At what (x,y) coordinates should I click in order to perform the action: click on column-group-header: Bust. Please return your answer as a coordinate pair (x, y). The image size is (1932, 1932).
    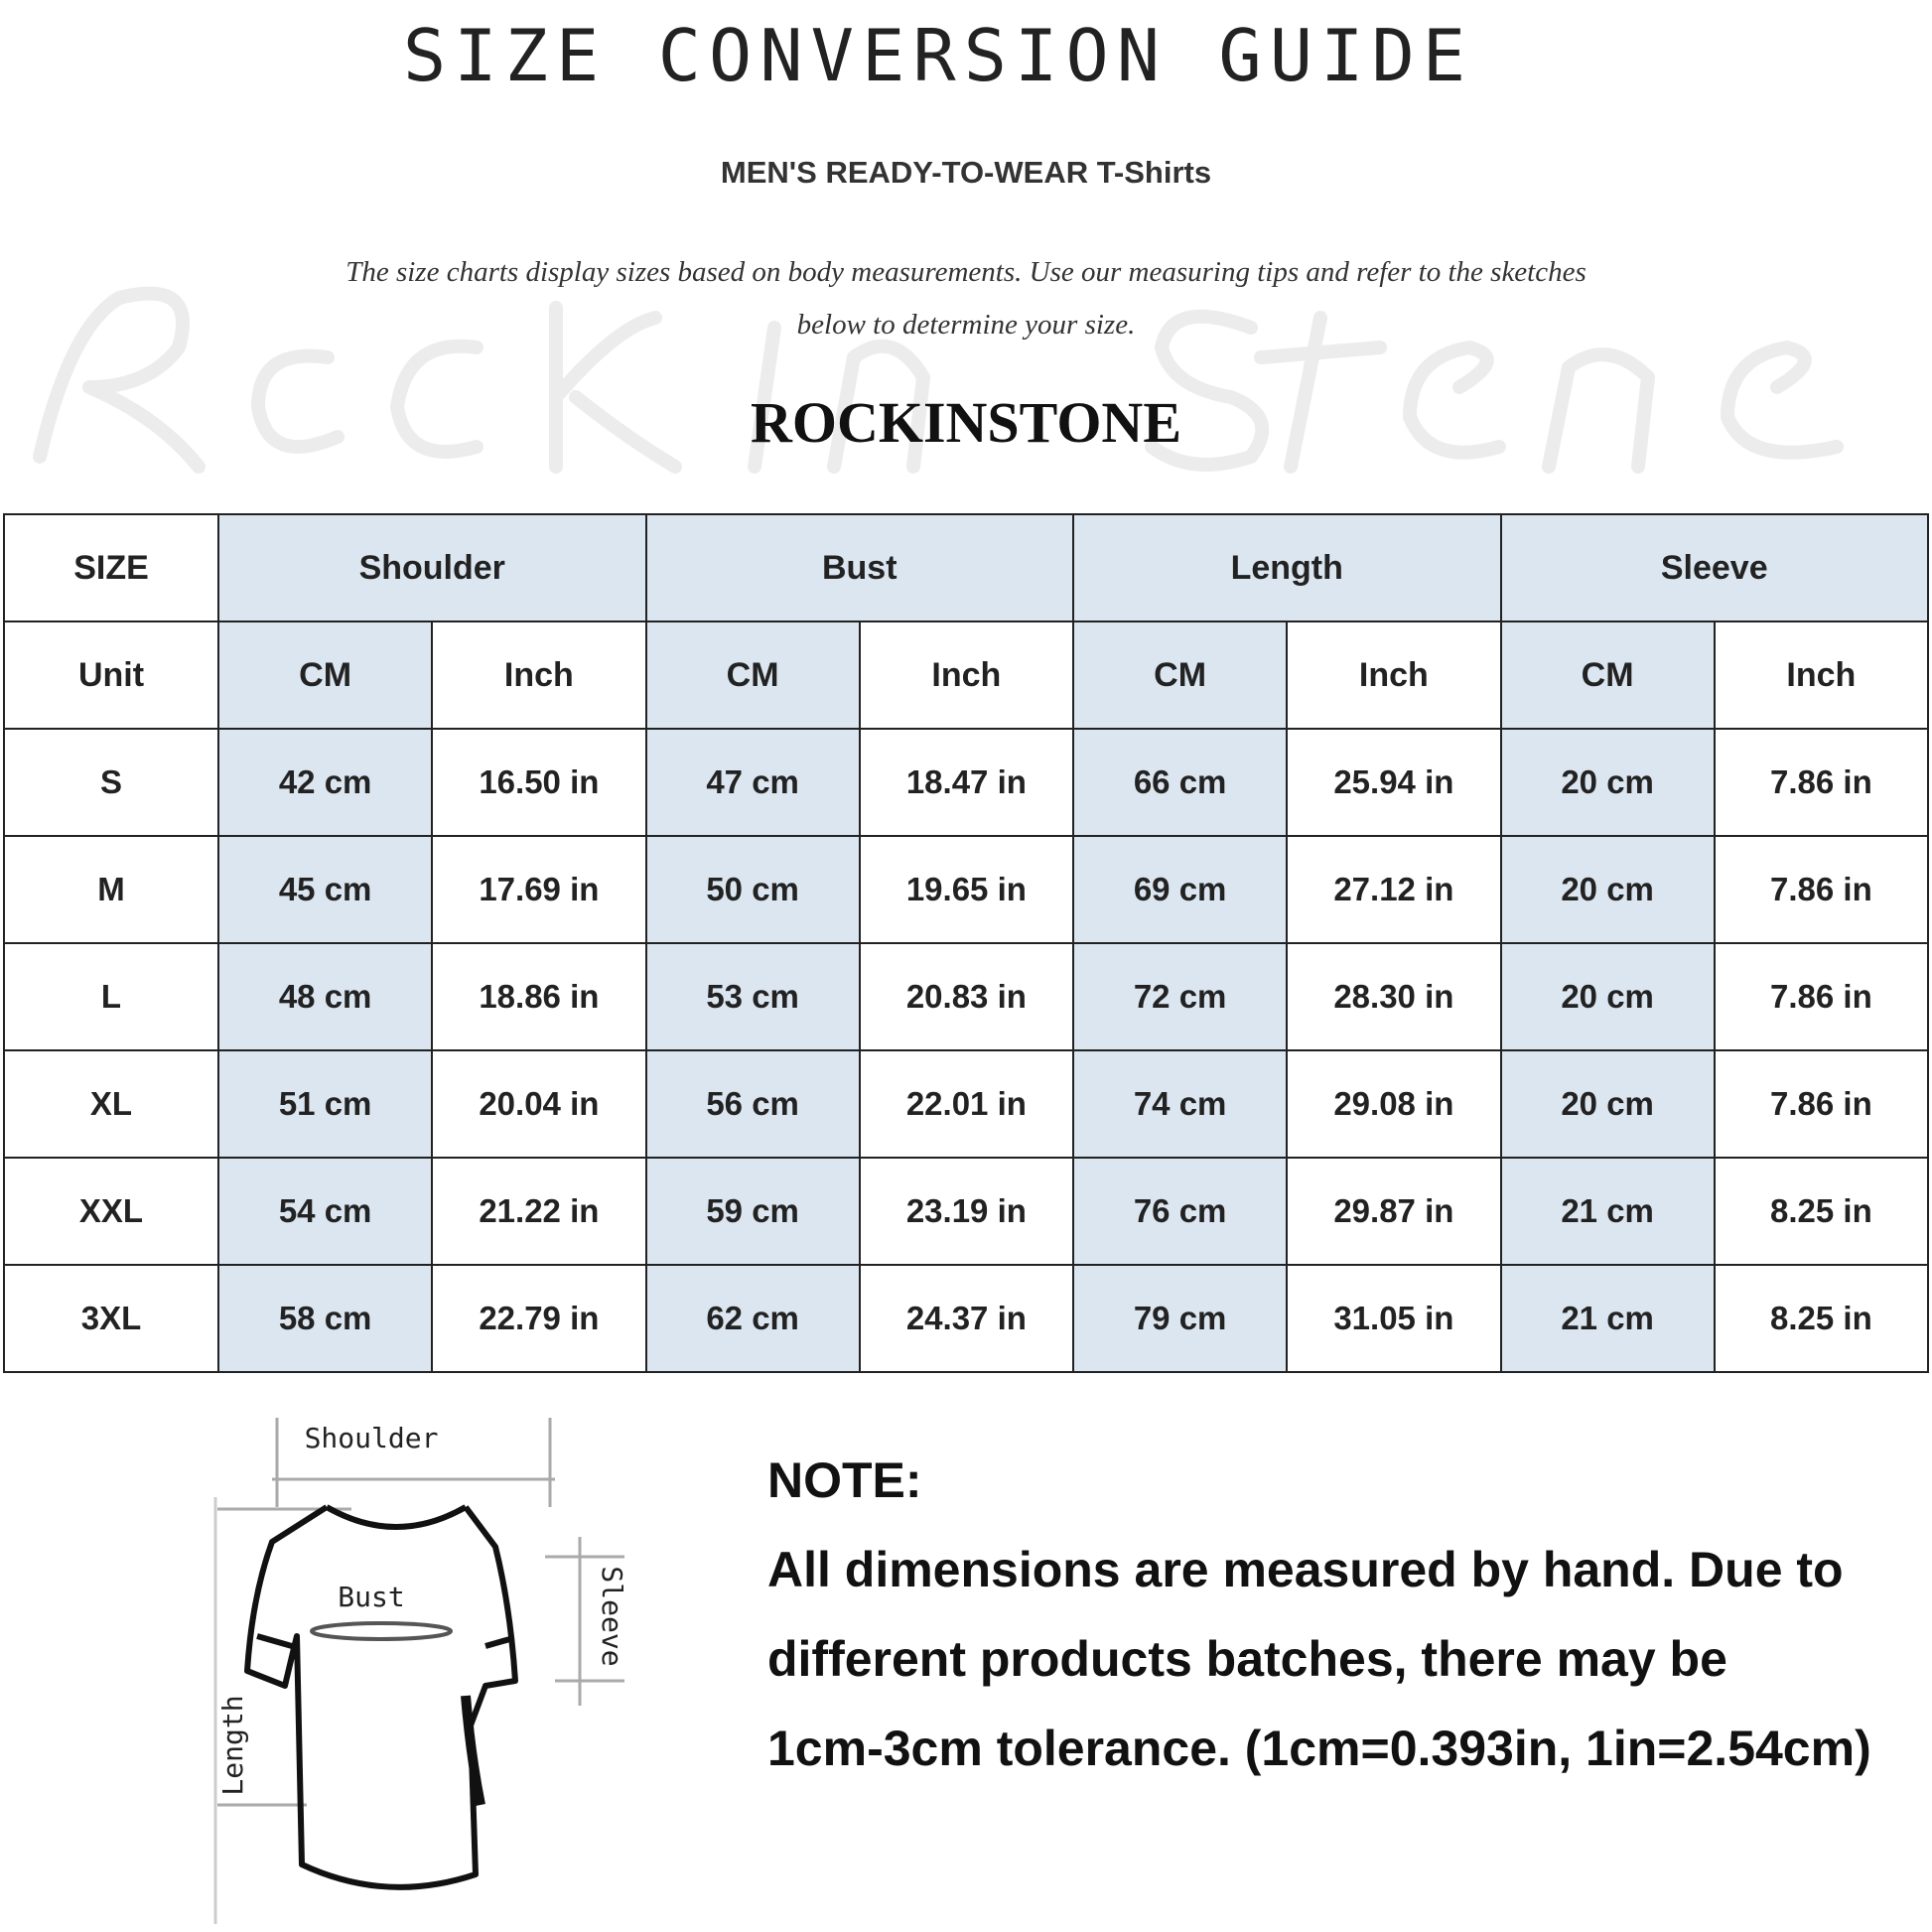
    Looking at the image, I should click on (859, 568).